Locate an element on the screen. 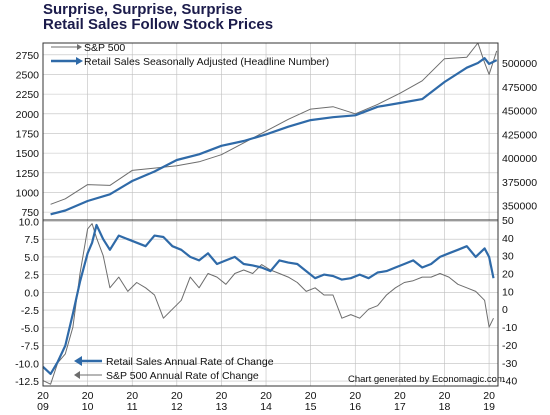 The height and width of the screenshot is (415, 550). bottom-right-tick-label: -30 is located at coordinates (509, 364).